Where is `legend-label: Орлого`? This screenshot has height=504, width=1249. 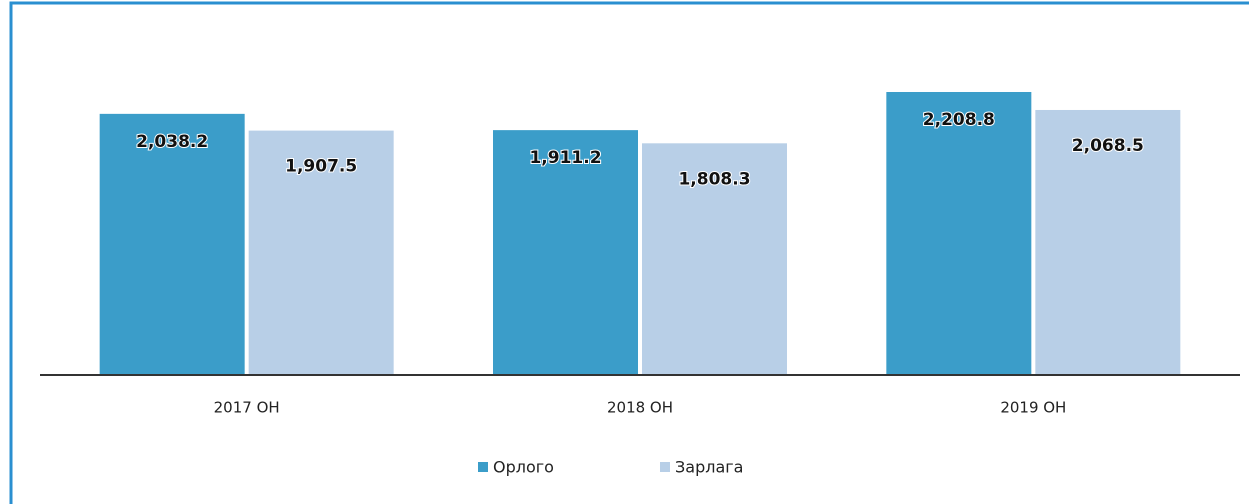 legend-label: Орлого is located at coordinates (523, 467).